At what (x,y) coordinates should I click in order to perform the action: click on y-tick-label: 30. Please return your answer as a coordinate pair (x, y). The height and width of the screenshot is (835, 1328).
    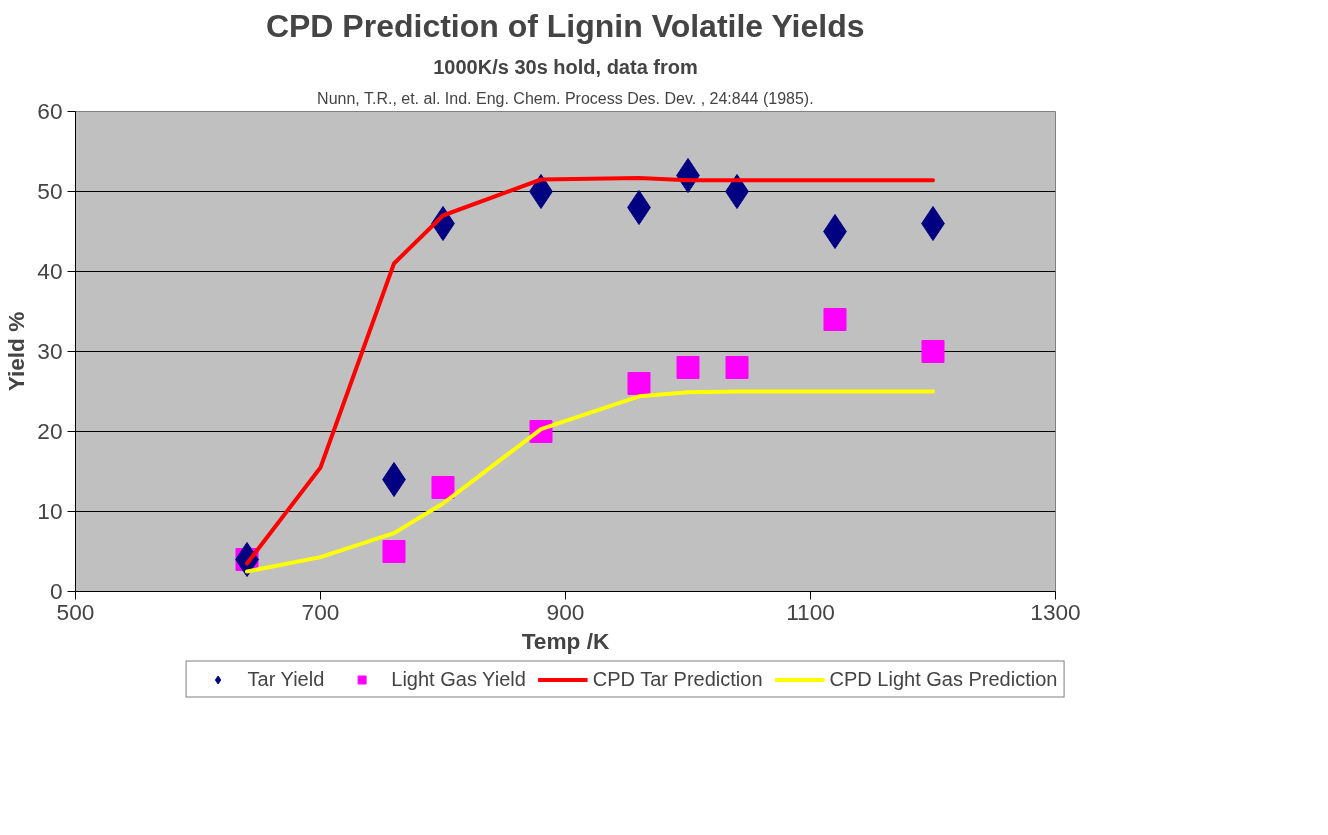
    Looking at the image, I should click on (50, 351).